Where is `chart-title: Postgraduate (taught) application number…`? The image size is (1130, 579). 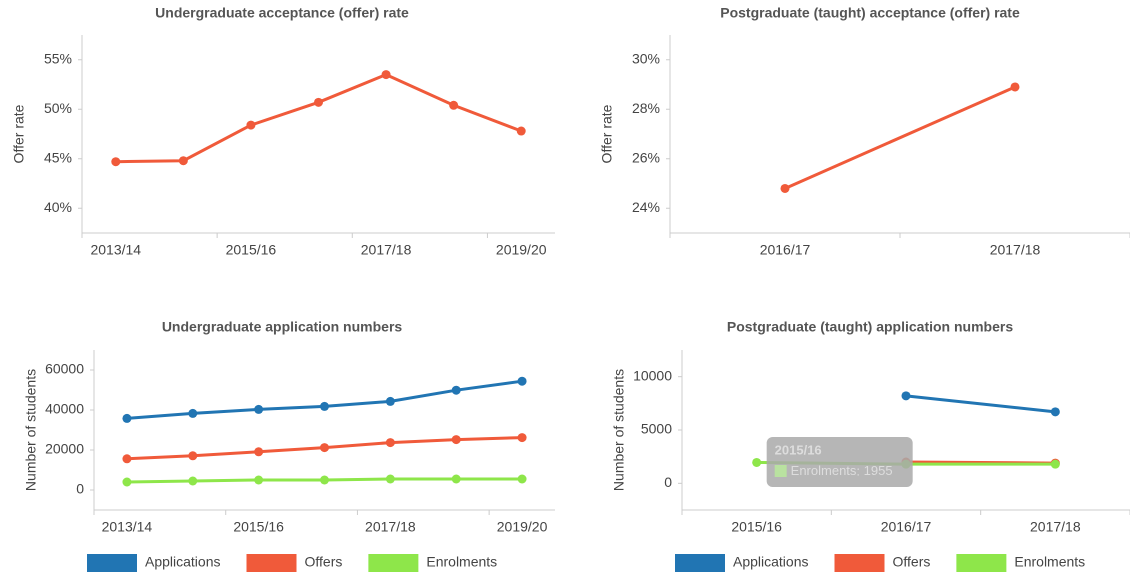 chart-title: Postgraduate (taught) application number… is located at coordinates (870, 327).